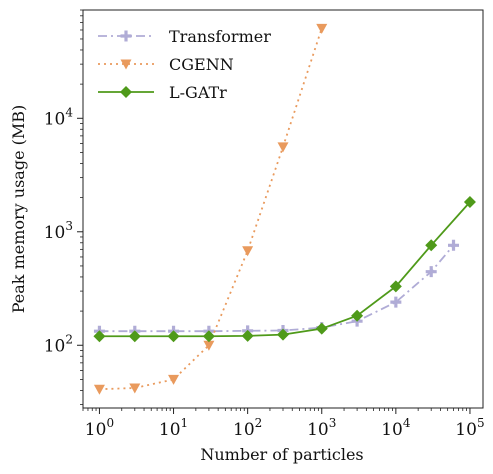 The width and height of the screenshot is (493, 474). I want to click on x-tick-label: 10², so click(247, 428).